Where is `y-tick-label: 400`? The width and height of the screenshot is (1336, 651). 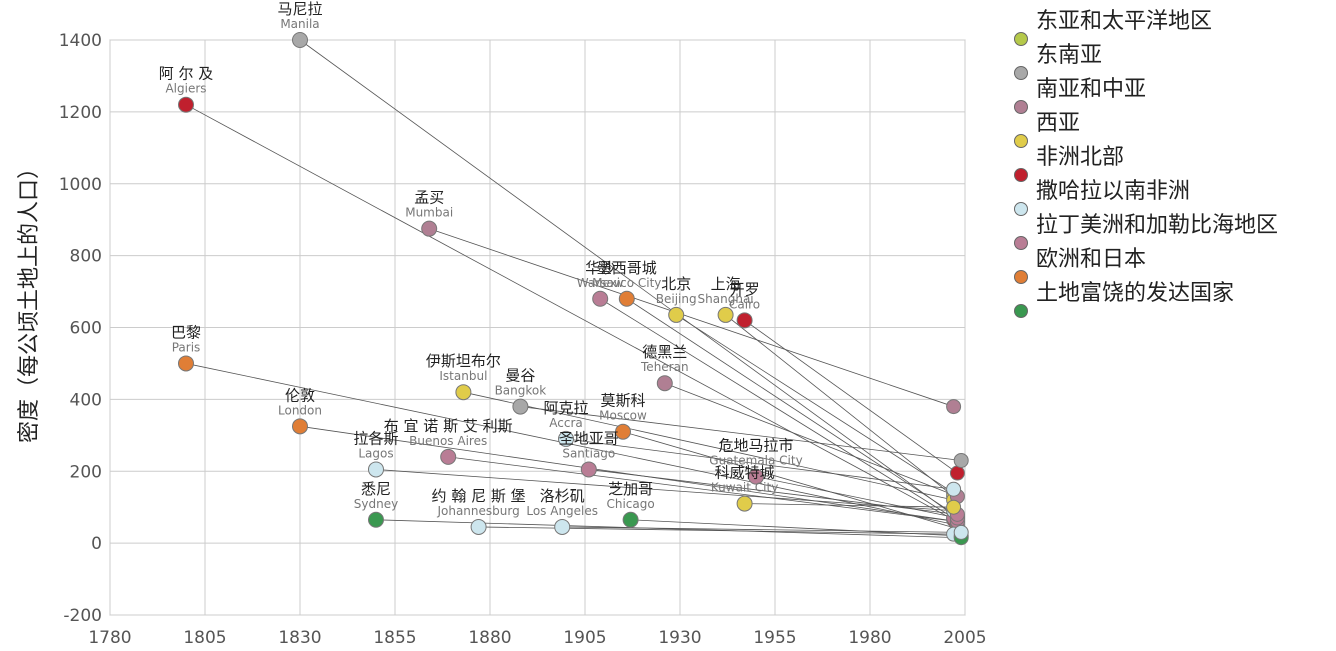 y-tick-label: 400 is located at coordinates (86, 400).